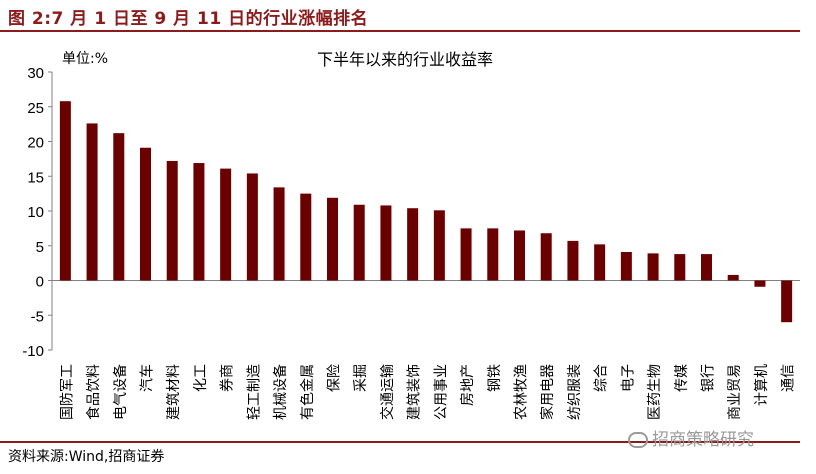 The height and width of the screenshot is (474, 816). I want to click on x-tick-label: 国防军工, so click(67, 392).